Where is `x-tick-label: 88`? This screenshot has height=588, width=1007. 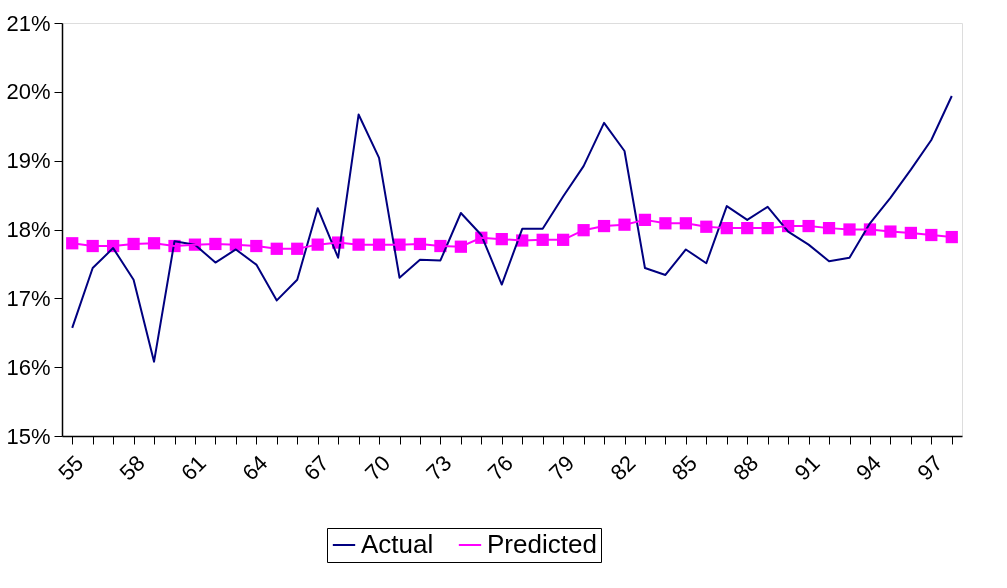
x-tick-label: 88 is located at coordinates (746, 468).